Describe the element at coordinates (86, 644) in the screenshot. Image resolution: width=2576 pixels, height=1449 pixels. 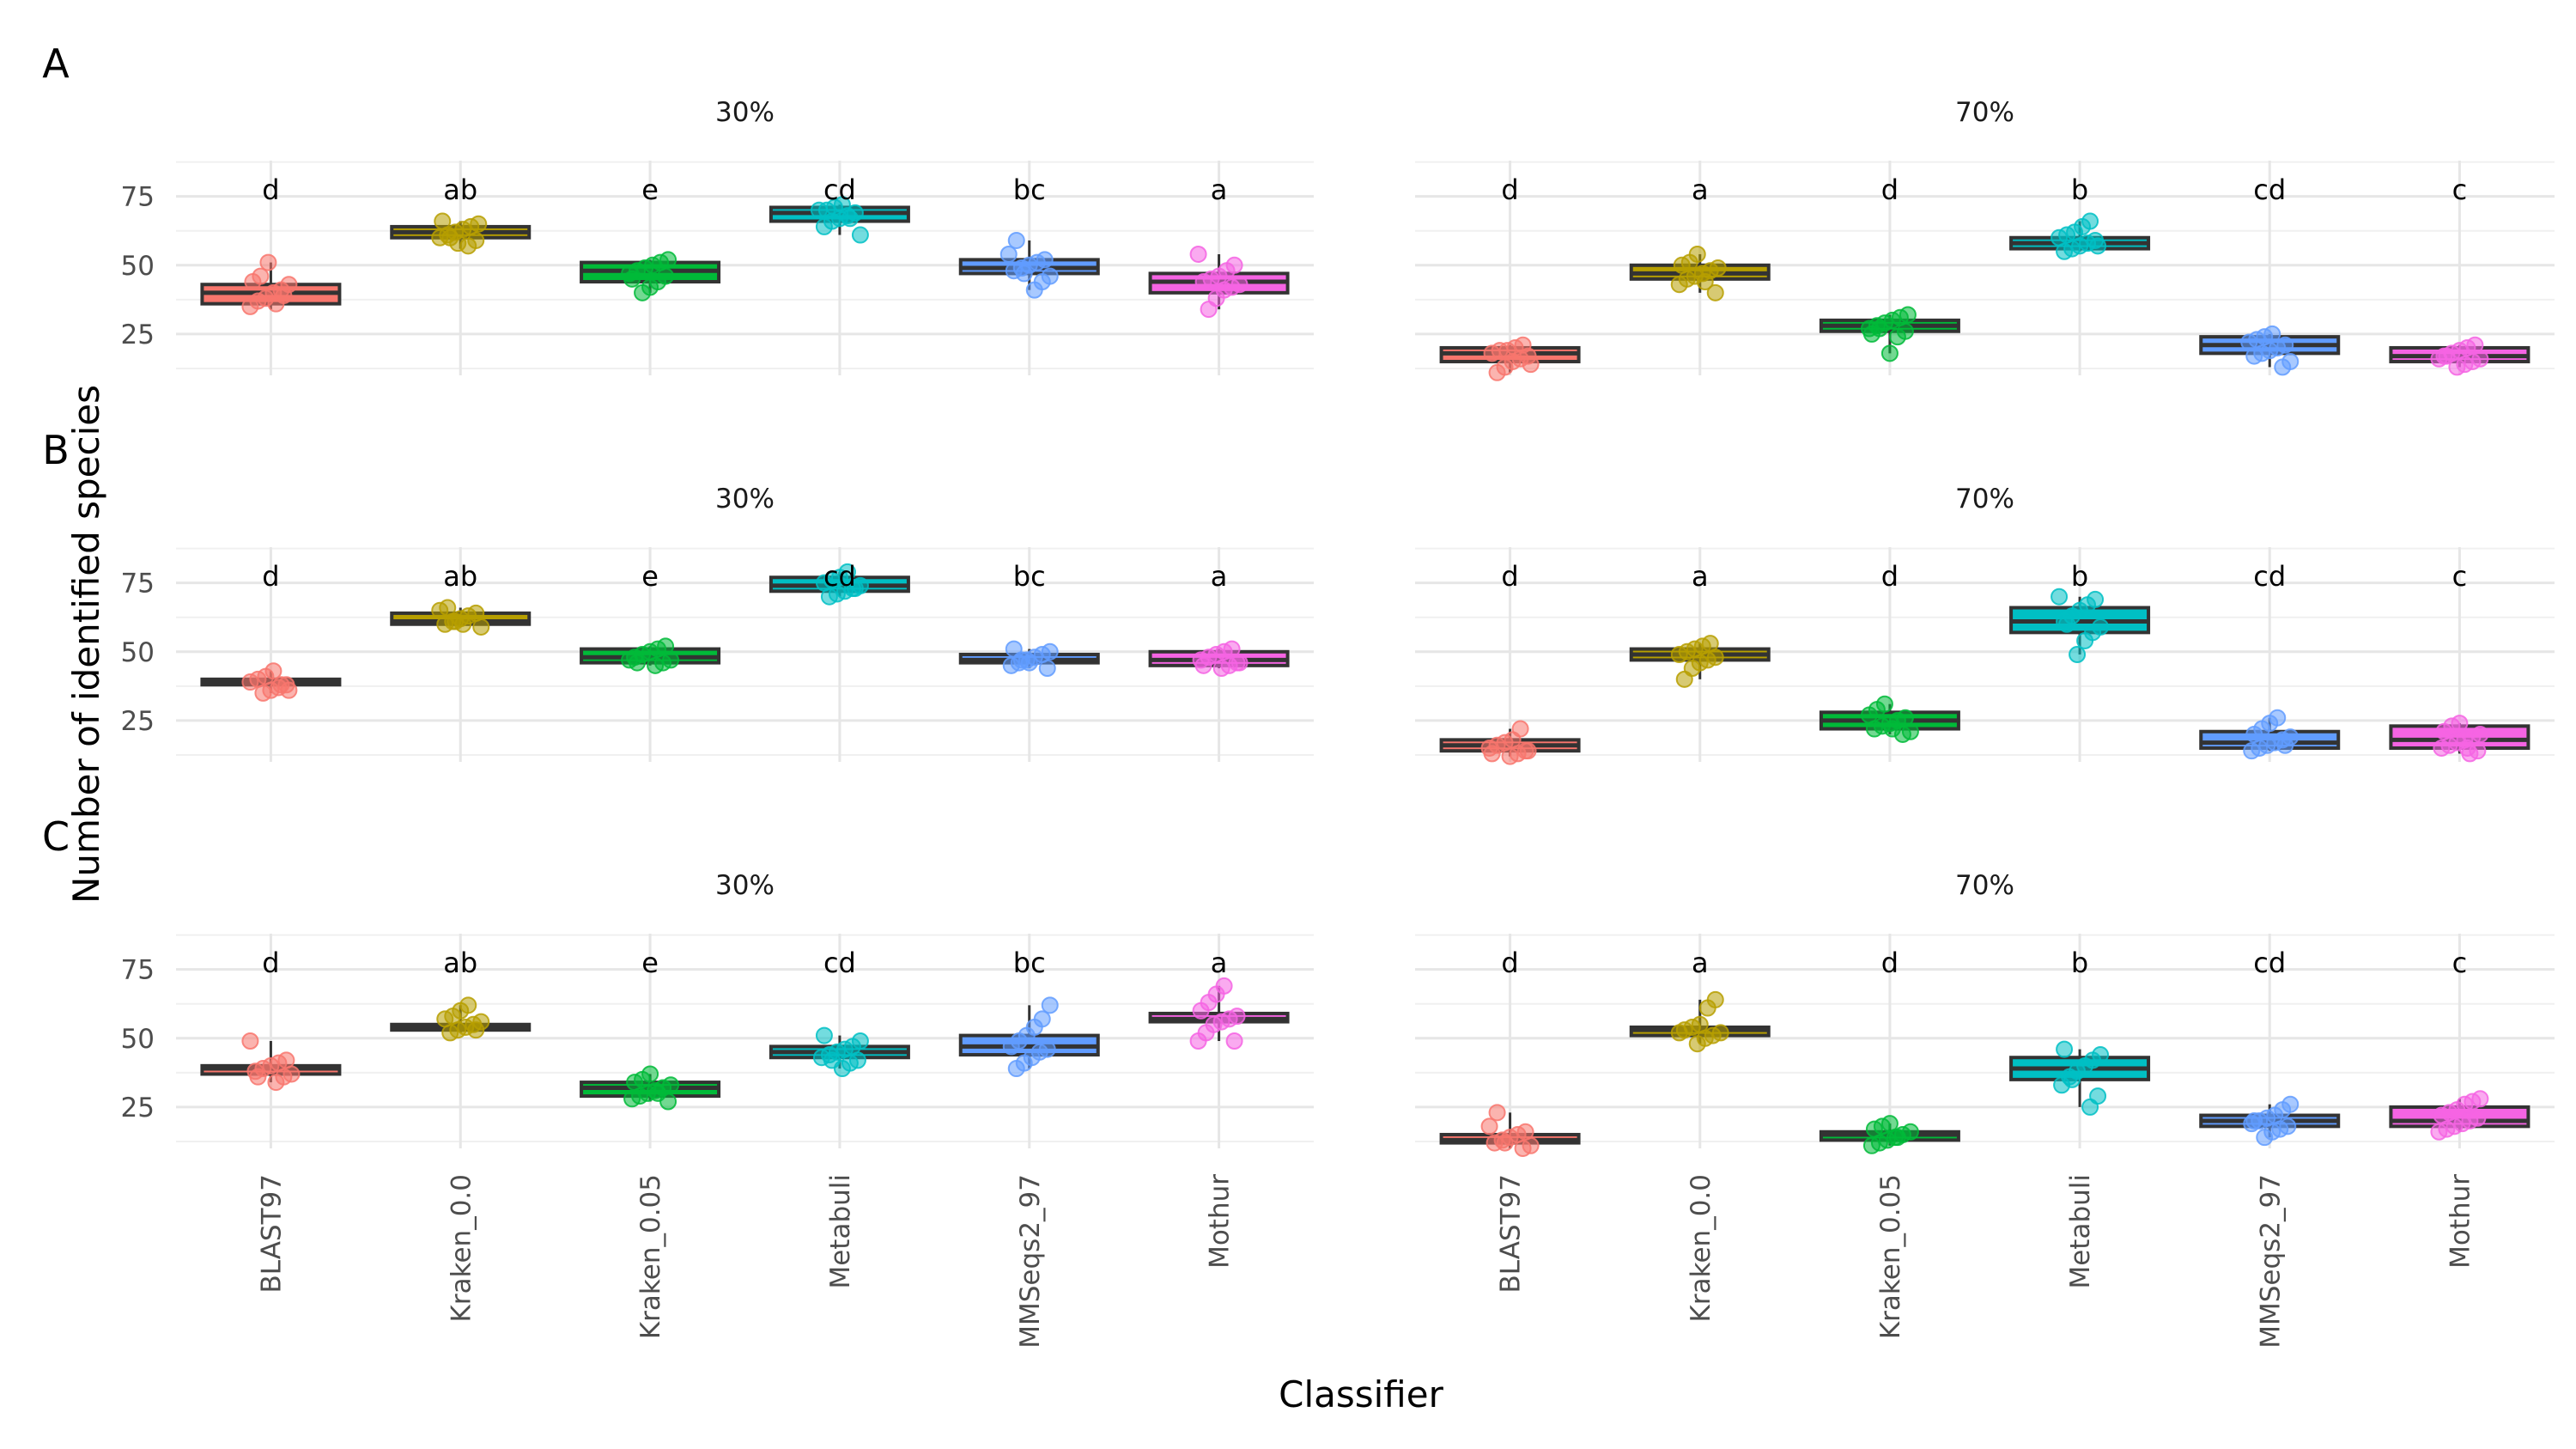
I see `y-axis-label: Number of identified species` at that location.